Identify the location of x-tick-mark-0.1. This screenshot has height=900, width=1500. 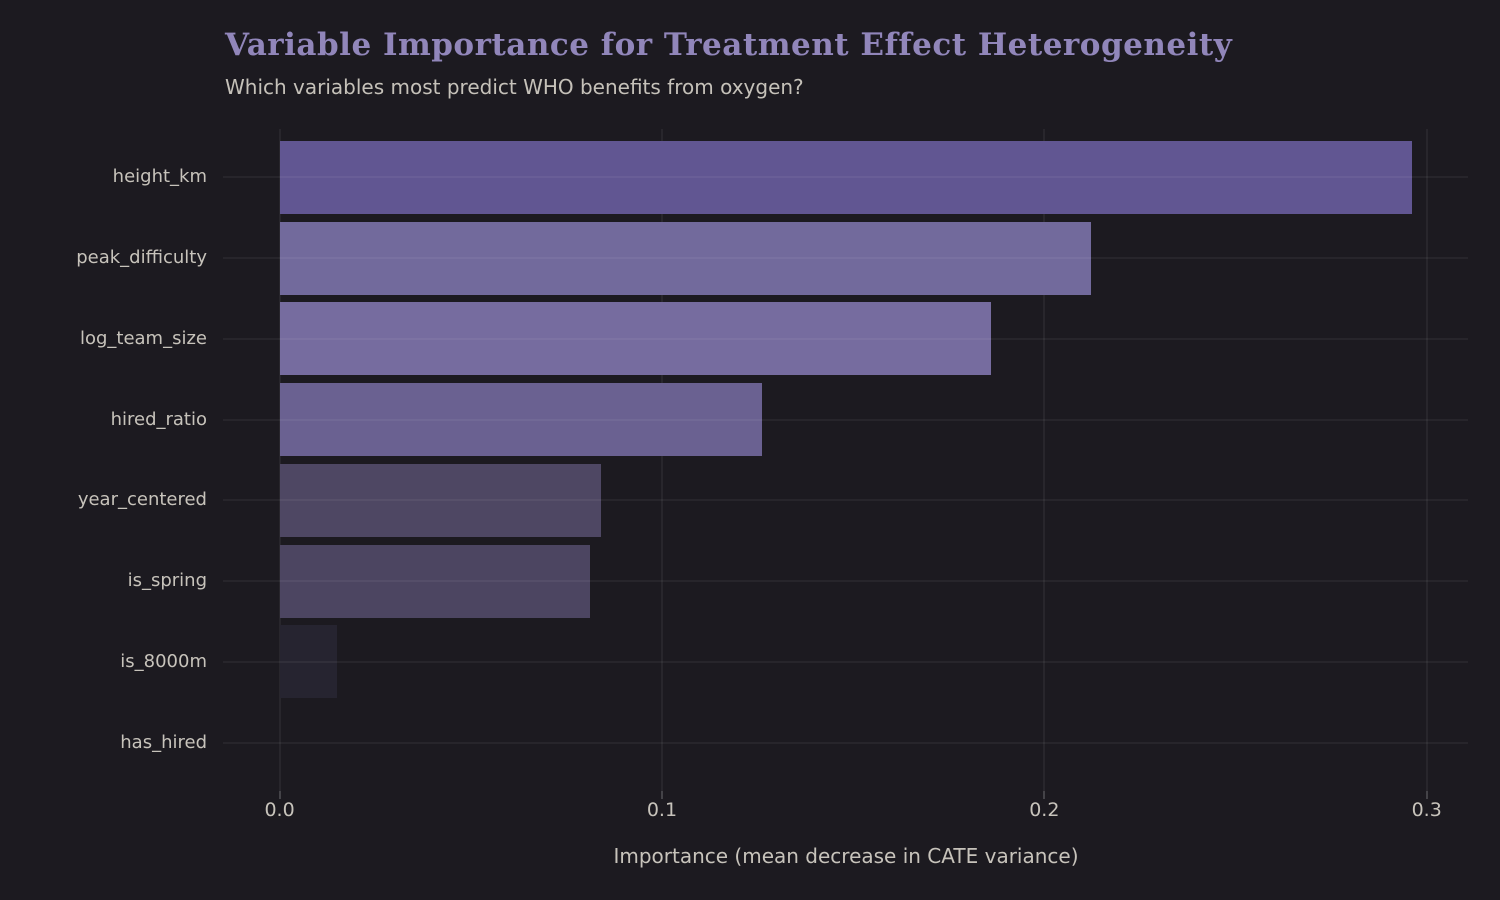
(661, 795).